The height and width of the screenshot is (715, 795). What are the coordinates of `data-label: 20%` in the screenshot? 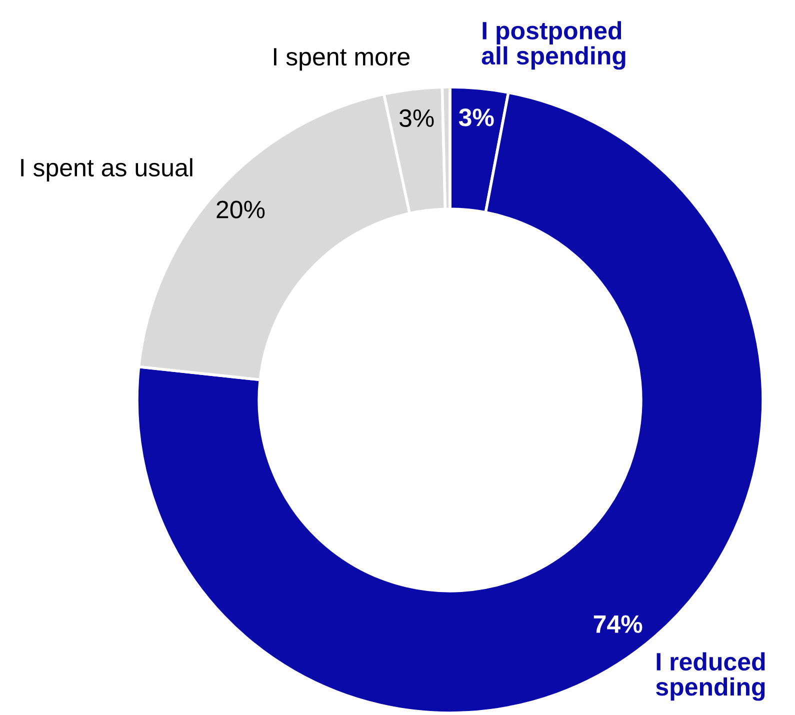 It's located at (240, 209).